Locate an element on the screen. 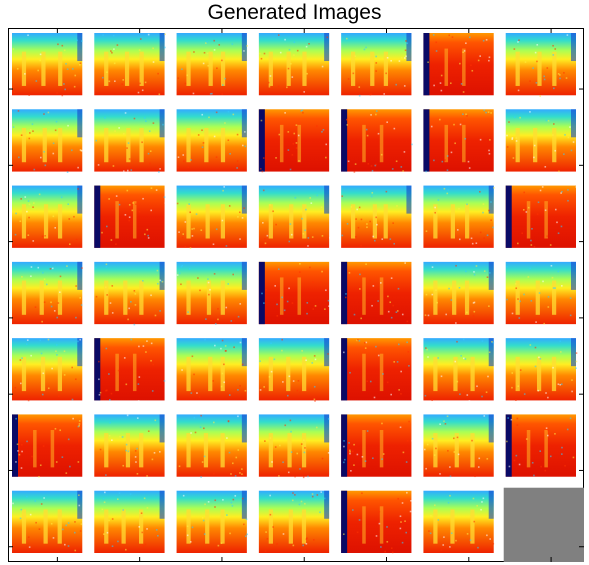 This screenshot has height=565, width=589. tile-r1-c6 is located at coordinates (458, 64).